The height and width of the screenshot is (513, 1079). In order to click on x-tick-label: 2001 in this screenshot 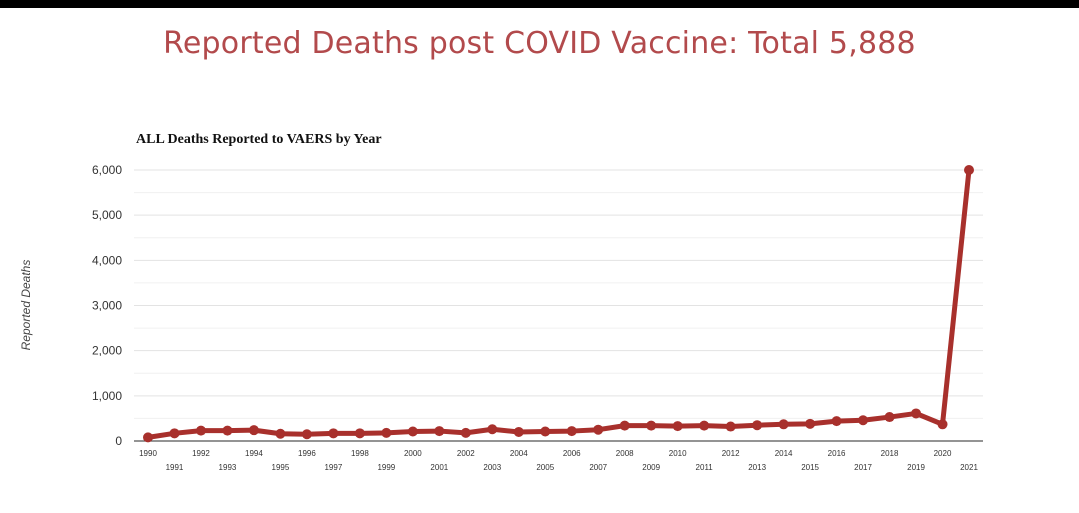, I will do `click(439, 467)`.